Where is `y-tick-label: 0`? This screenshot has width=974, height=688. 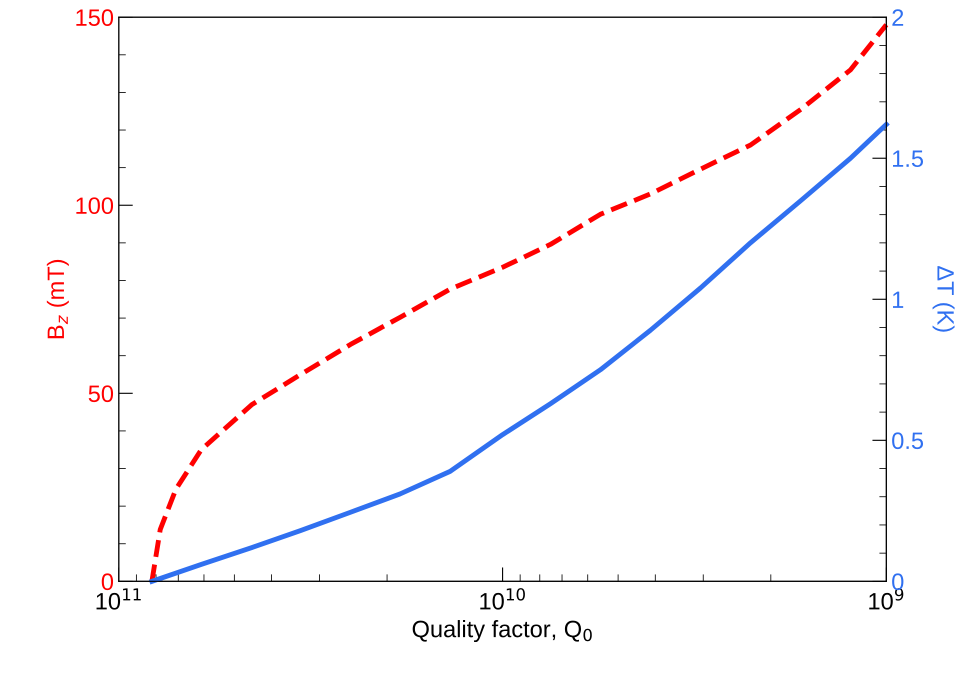 y-tick-label: 0 is located at coordinates (108, 581).